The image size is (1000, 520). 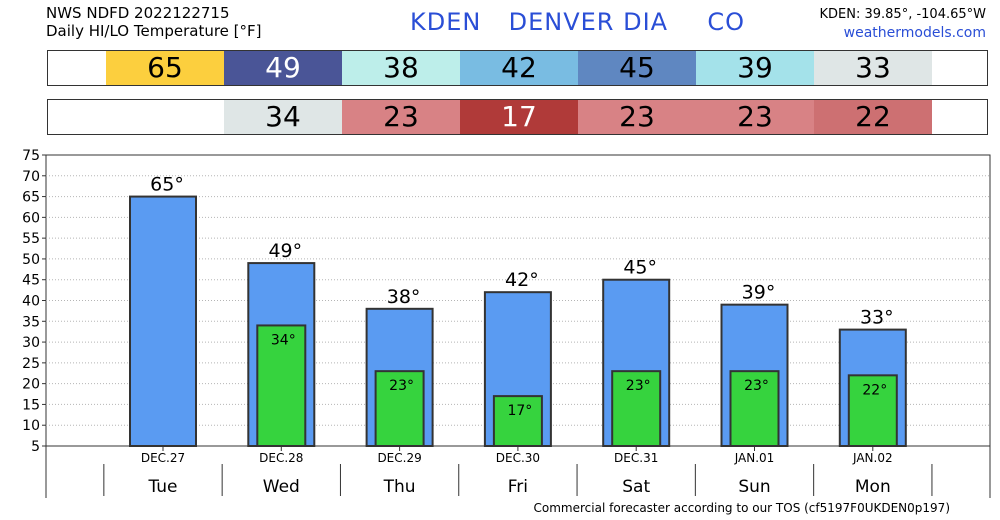 What do you see at coordinates (755, 68) in the screenshot?
I see `high-temp-cell: 39` at bounding box center [755, 68].